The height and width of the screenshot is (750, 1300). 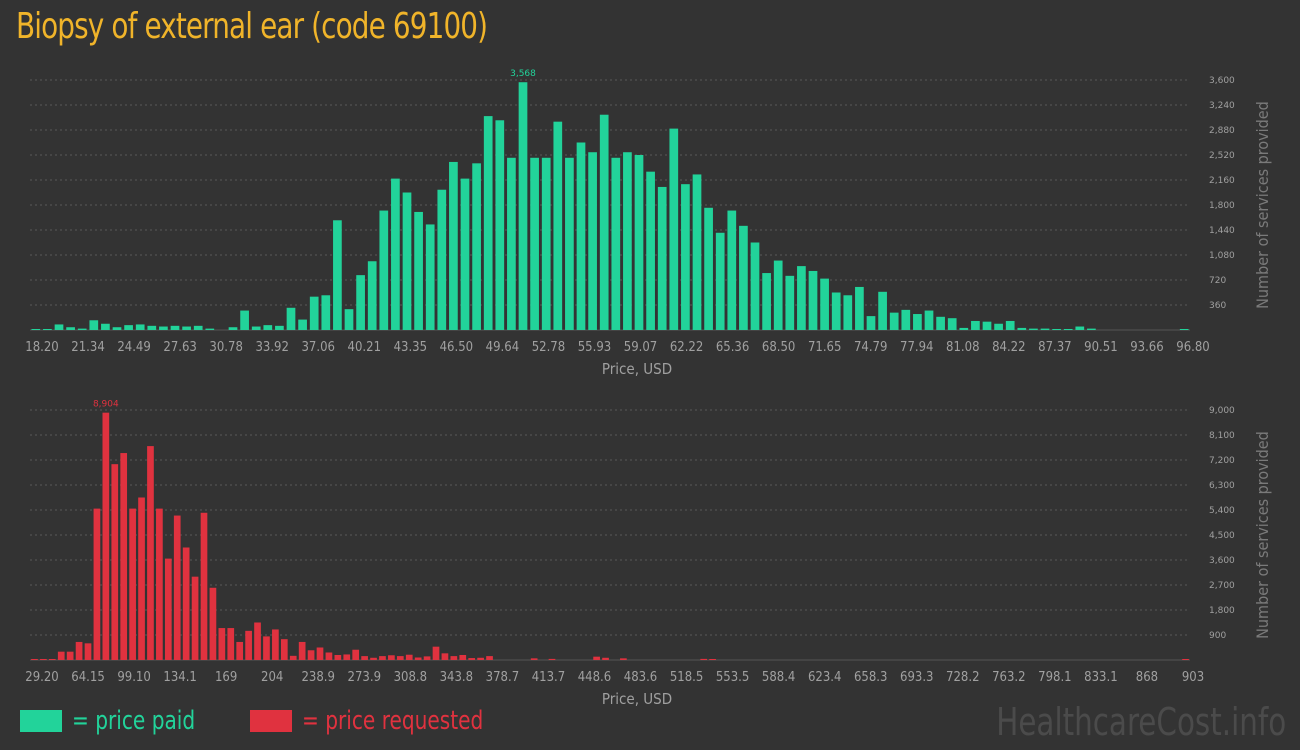 What do you see at coordinates (1054, 347) in the screenshot?
I see `x-tick-label: 87.37` at bounding box center [1054, 347].